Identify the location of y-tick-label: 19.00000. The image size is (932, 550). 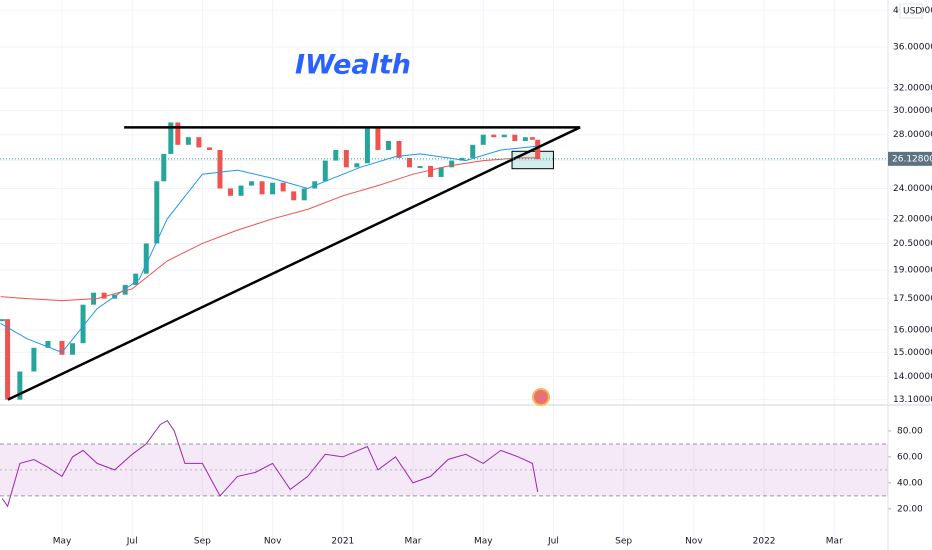
(912, 270).